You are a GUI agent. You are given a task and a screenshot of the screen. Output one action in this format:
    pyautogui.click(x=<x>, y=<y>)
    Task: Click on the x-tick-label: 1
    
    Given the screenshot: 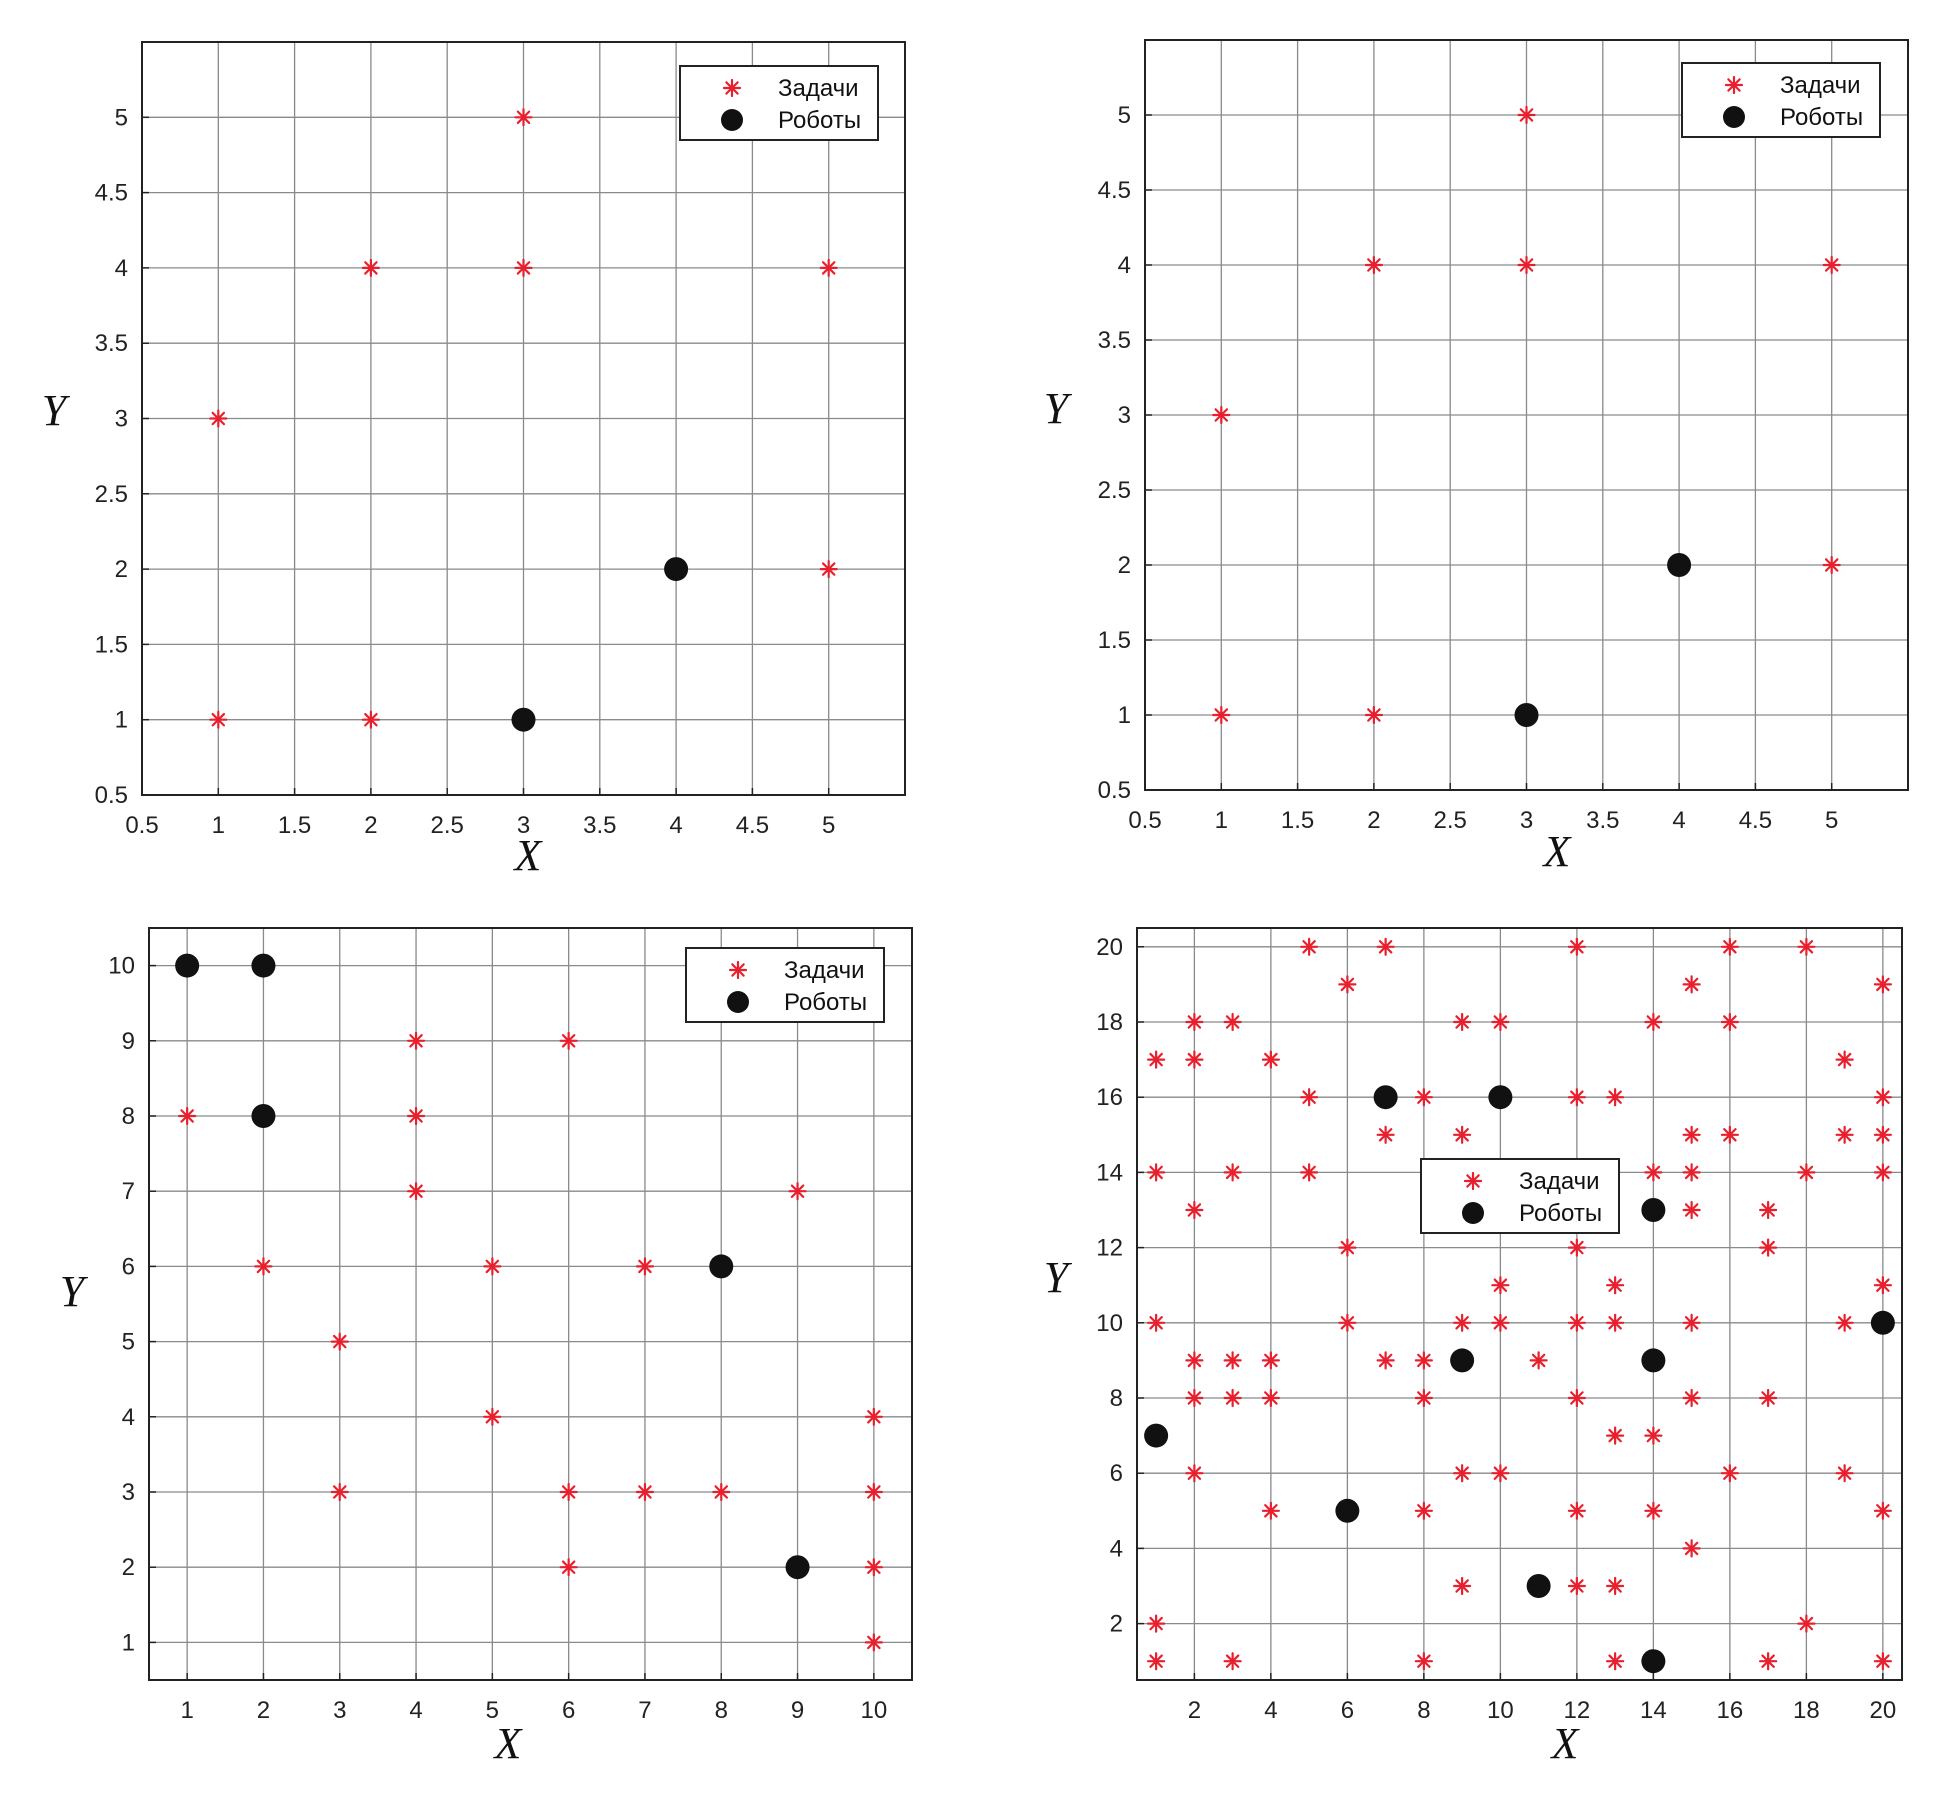 What is the action you would take?
    pyautogui.click(x=186, y=1710)
    